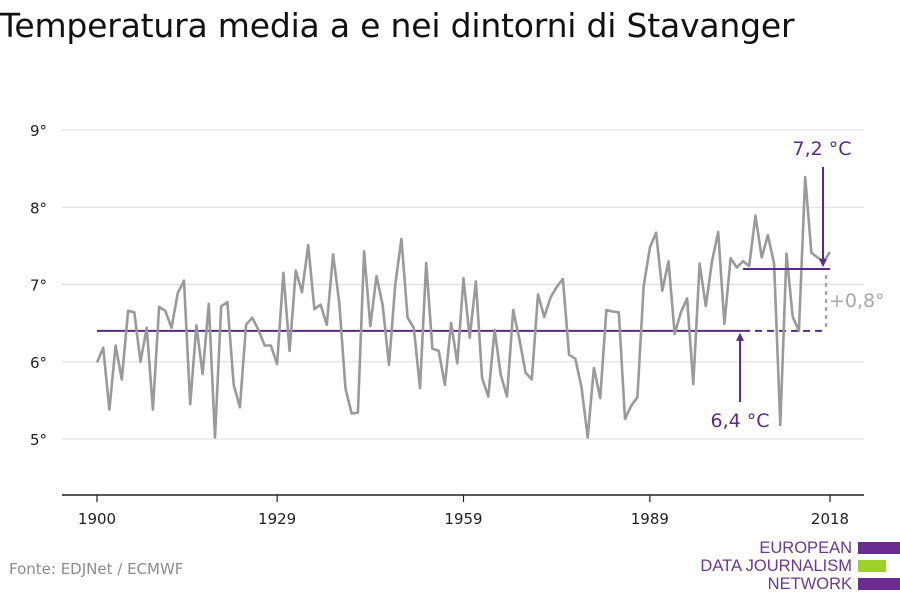 The image size is (900, 600). Describe the element at coordinates (776, 566) in the screenshot. I see `logo-line-2: DATA JOURNALISM` at that location.